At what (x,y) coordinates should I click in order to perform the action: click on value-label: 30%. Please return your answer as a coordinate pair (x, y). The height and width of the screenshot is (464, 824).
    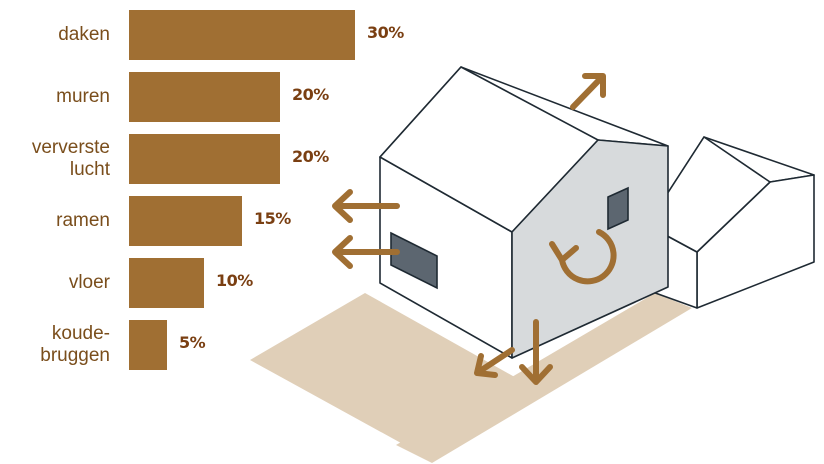
    Looking at the image, I should click on (385, 32).